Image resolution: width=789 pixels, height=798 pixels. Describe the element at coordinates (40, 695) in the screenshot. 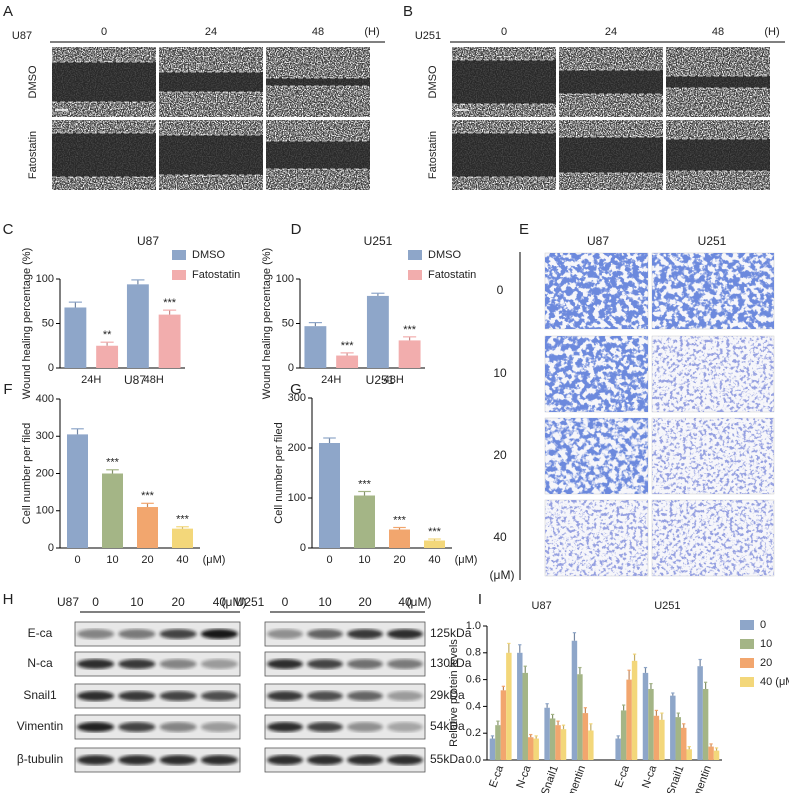

I see `protein-label: Snail1` at that location.